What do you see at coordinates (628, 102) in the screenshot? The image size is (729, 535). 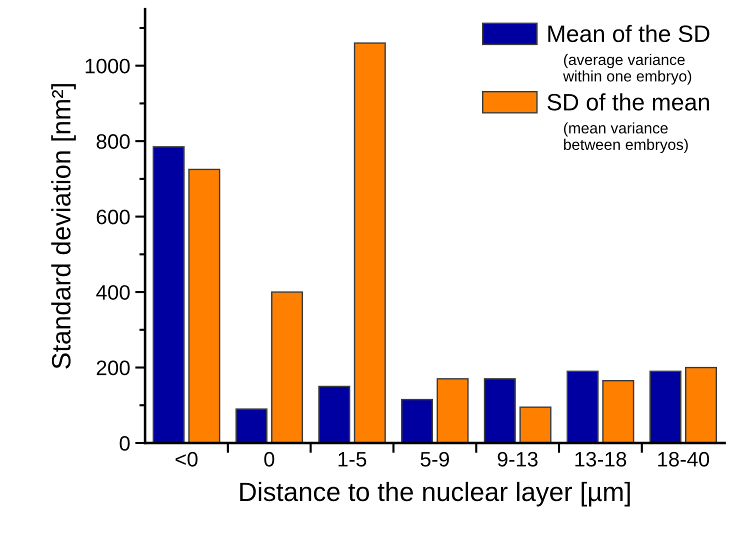 I see `legend-label: SD of the mean` at bounding box center [628, 102].